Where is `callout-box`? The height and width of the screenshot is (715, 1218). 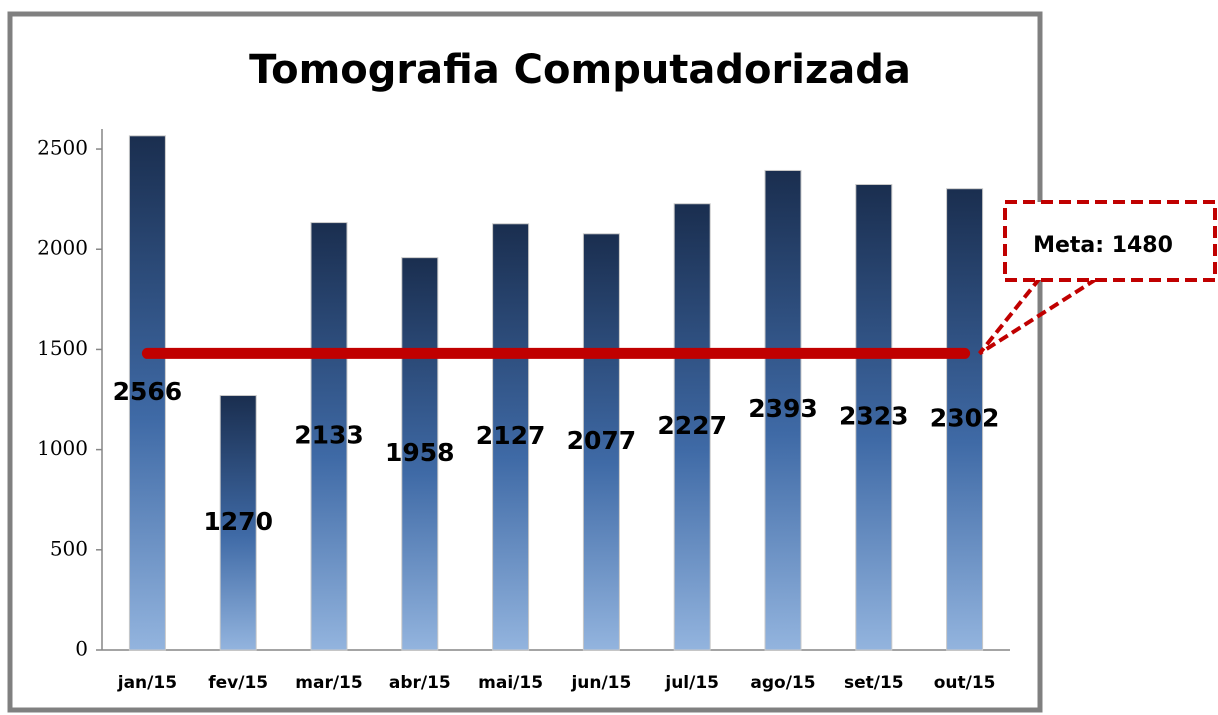
callout-box is located at coordinates (1110, 241).